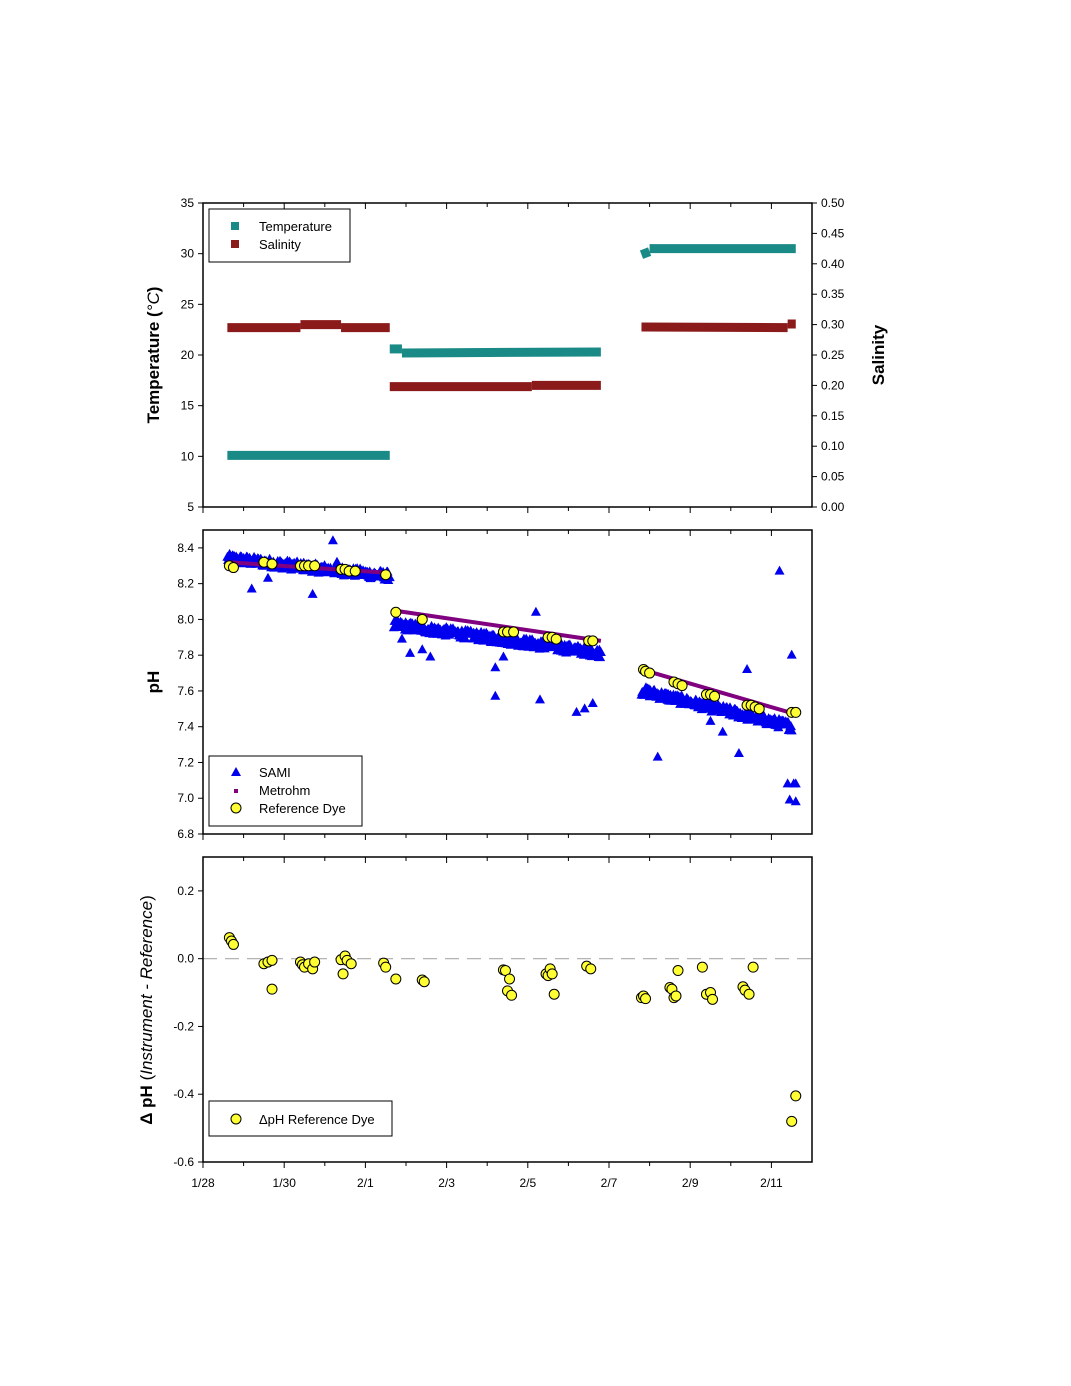 This screenshot has height=1386, width=1071. I want to click on temperature-salinity-marks, so click(511, 352).